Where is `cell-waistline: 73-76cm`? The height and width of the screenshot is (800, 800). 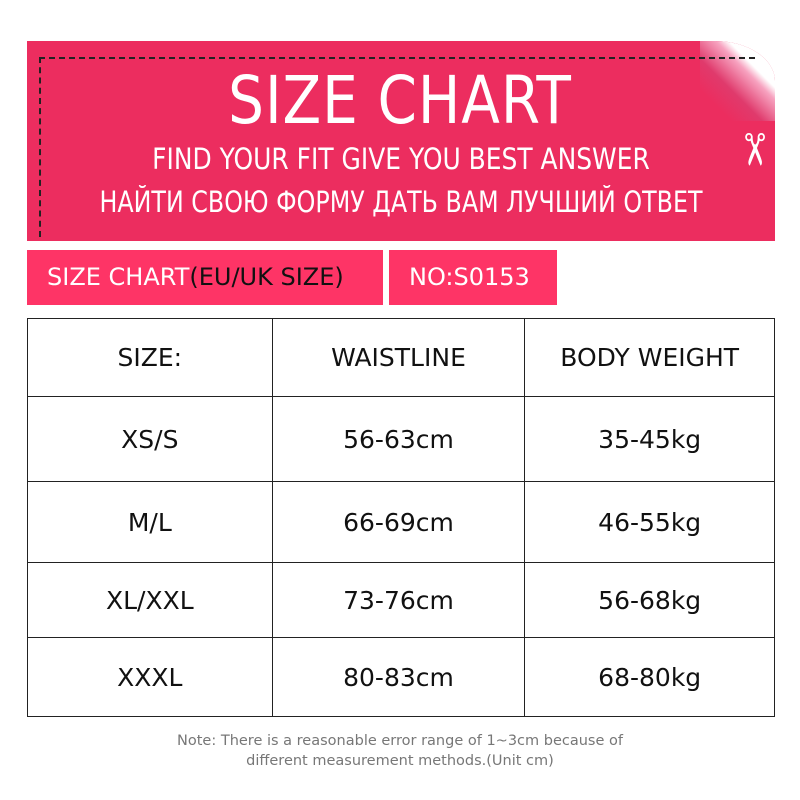 cell-waistline: 73-76cm is located at coordinates (398, 600).